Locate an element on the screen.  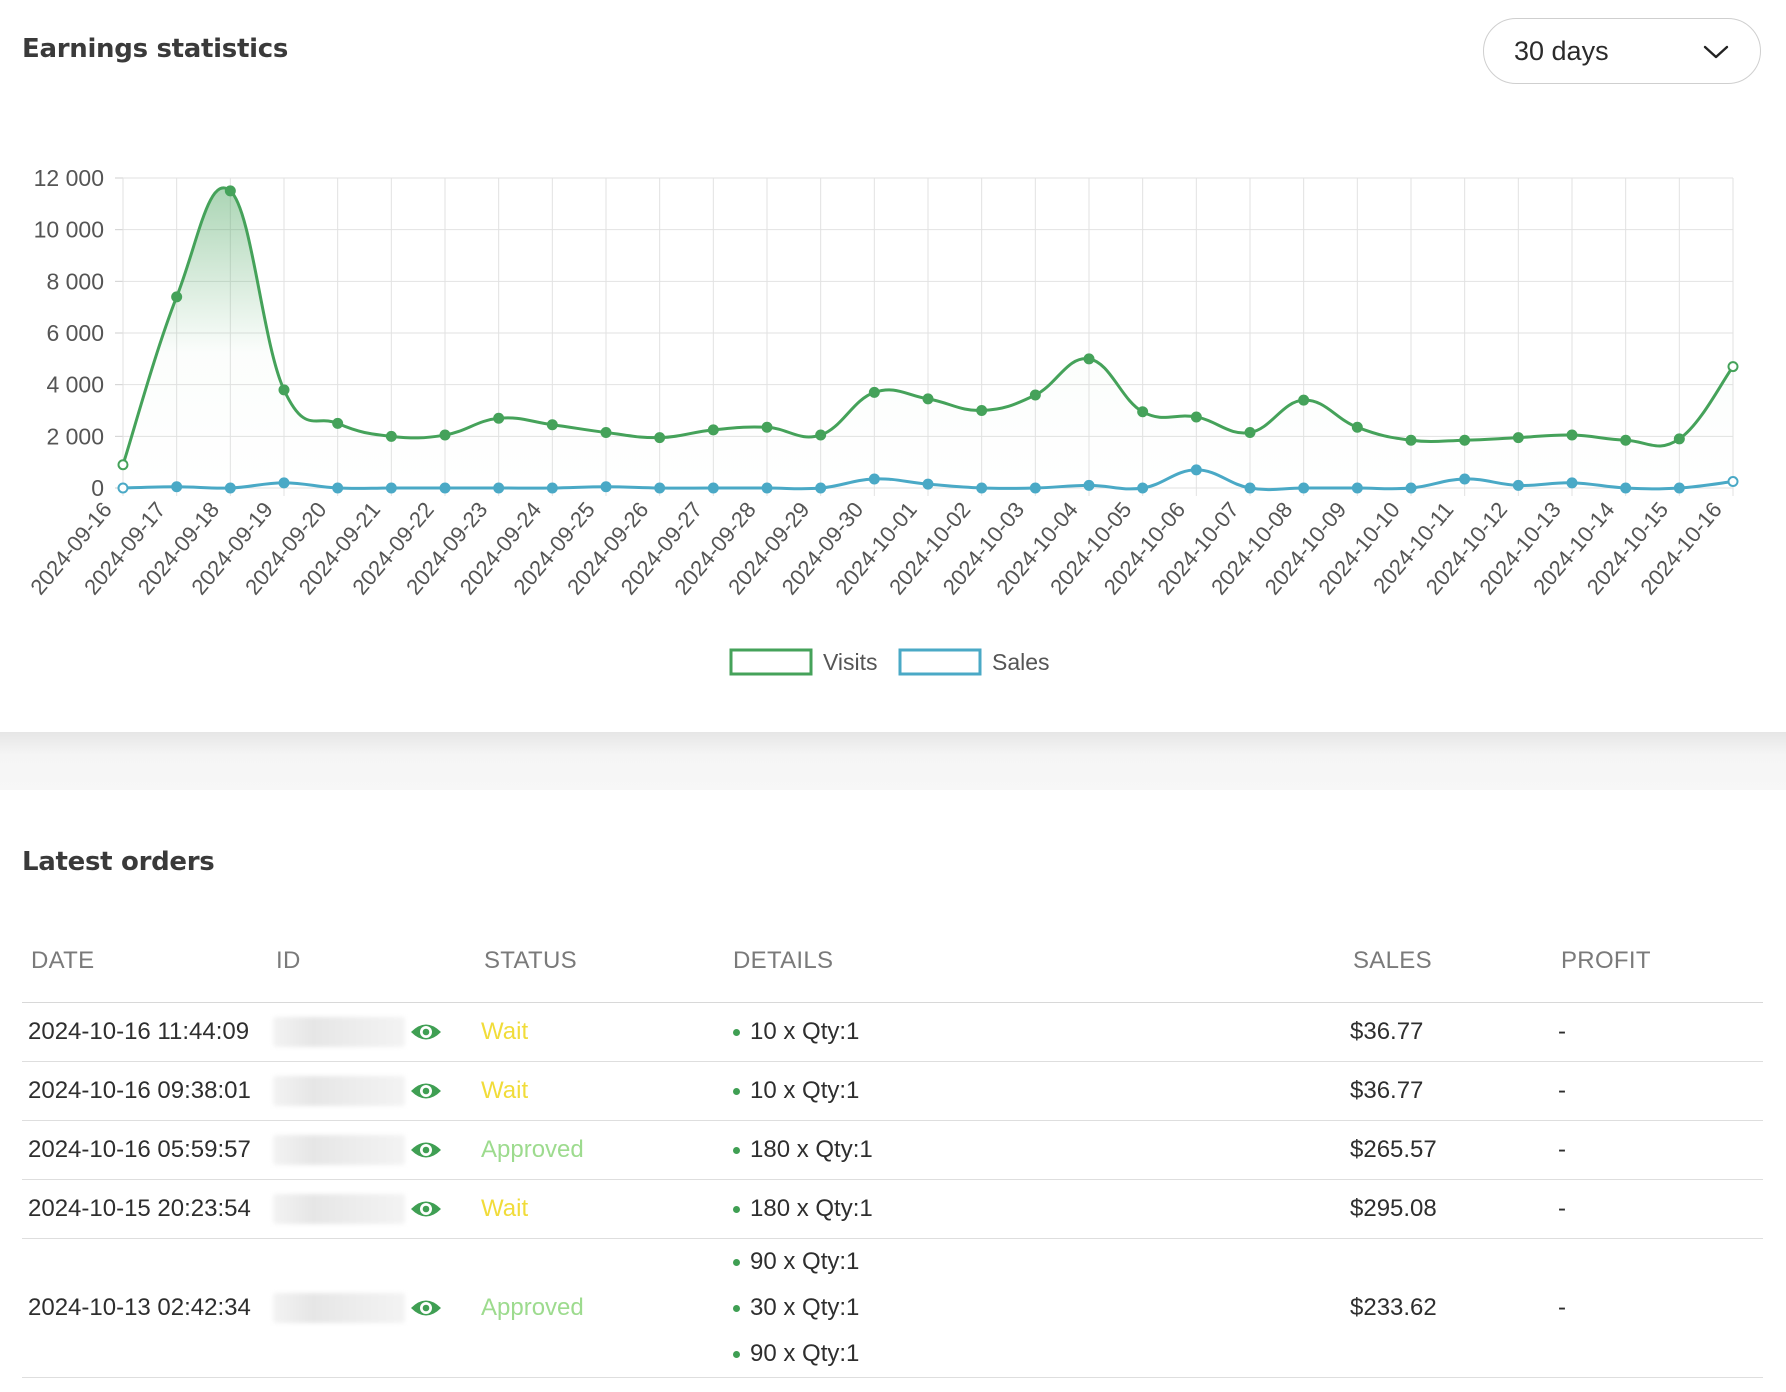
order-details: 90 x Qty:1 30 x Qty:1 90 x Qty:1 is located at coordinates (1034, 1308).